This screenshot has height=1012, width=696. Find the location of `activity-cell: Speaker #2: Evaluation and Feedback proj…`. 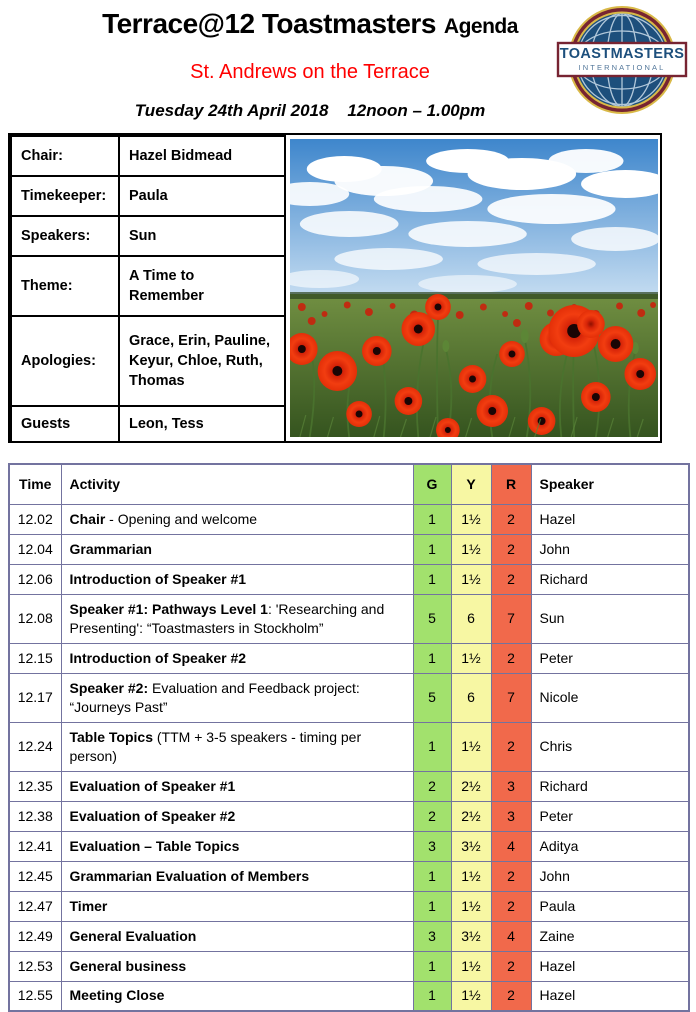

activity-cell: Speaker #2: Evaluation and Feedback proj… is located at coordinates (237, 697).